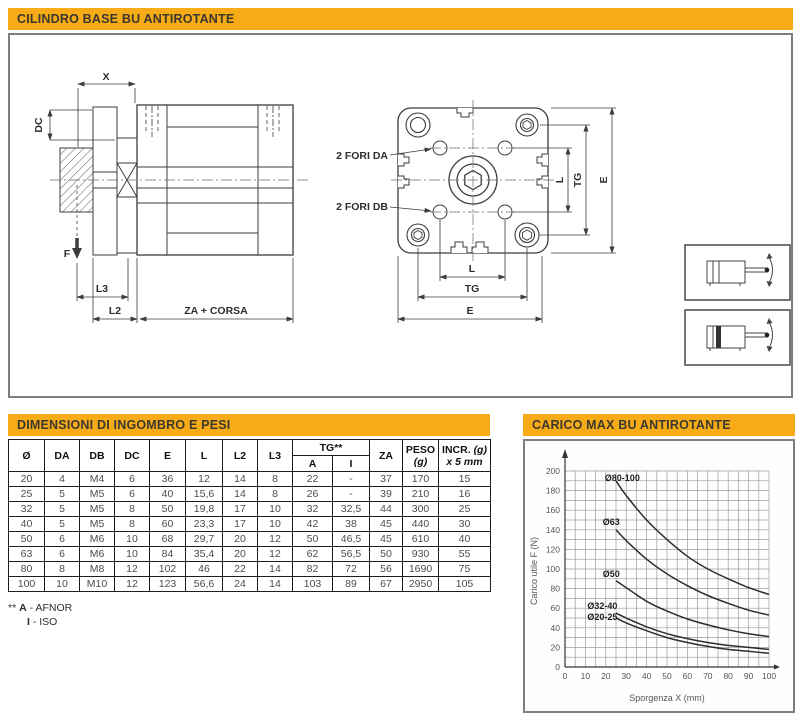 This screenshot has width=800, height=723. I want to click on col-da: DA, so click(62, 455).